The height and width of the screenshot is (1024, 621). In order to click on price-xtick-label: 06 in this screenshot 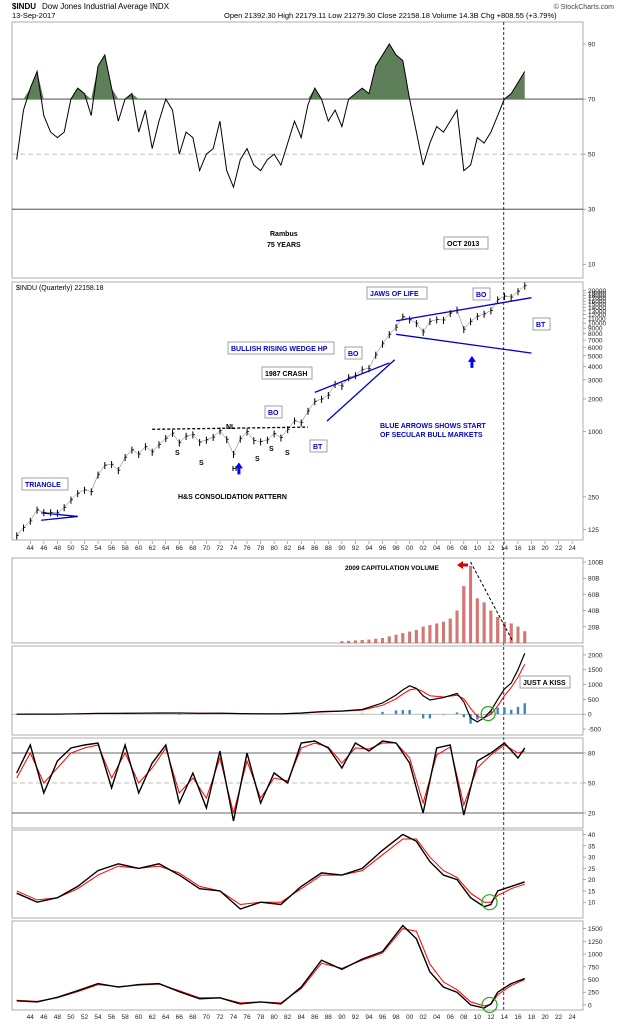, I will do `click(451, 548)`.